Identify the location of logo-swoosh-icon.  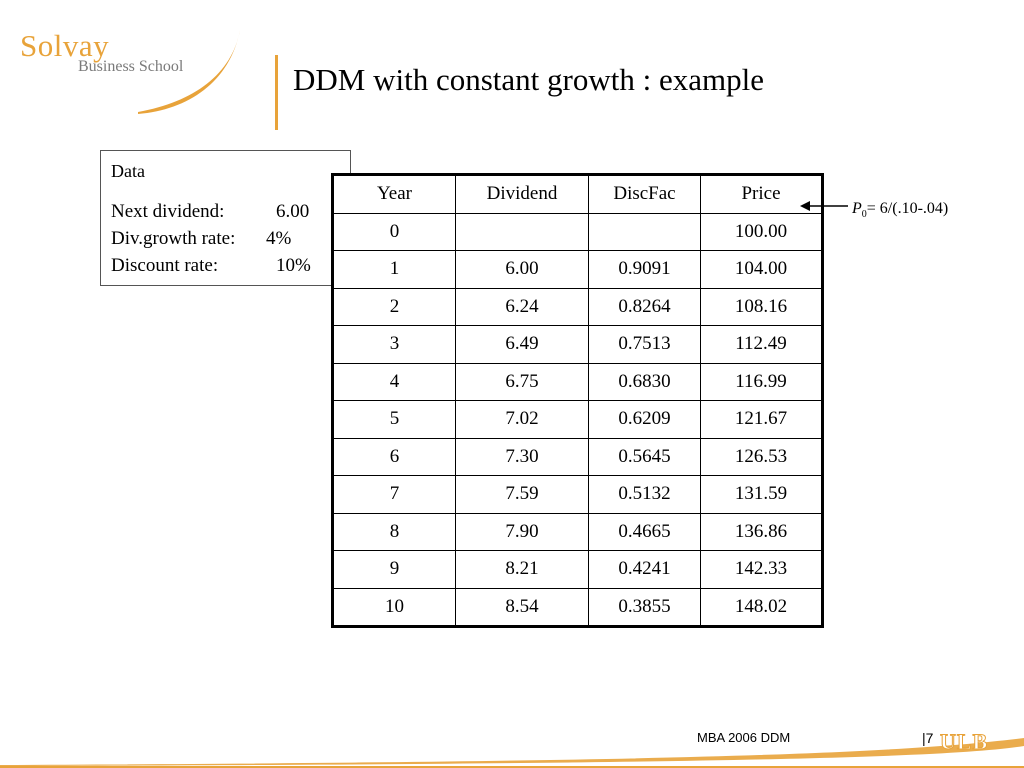
(189, 72).